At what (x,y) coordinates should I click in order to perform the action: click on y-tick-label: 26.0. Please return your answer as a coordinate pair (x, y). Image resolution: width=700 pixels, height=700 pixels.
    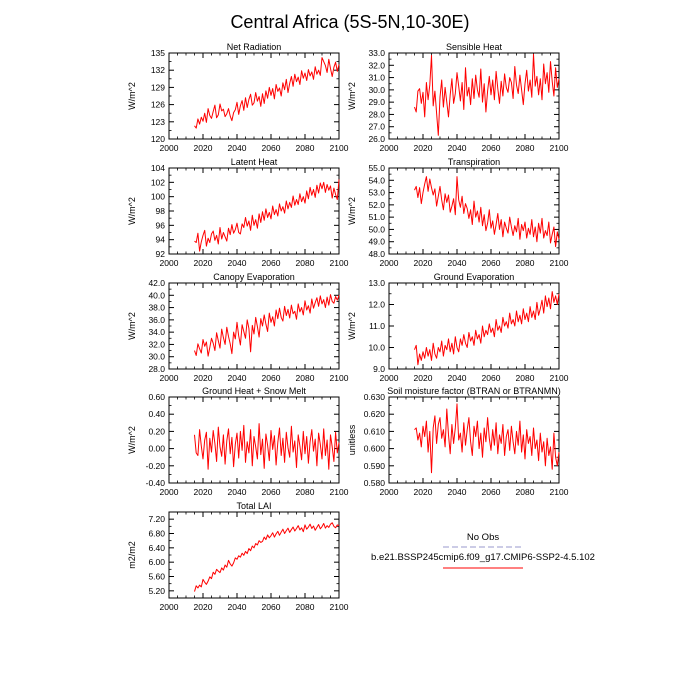
    Looking at the image, I should click on (376, 139).